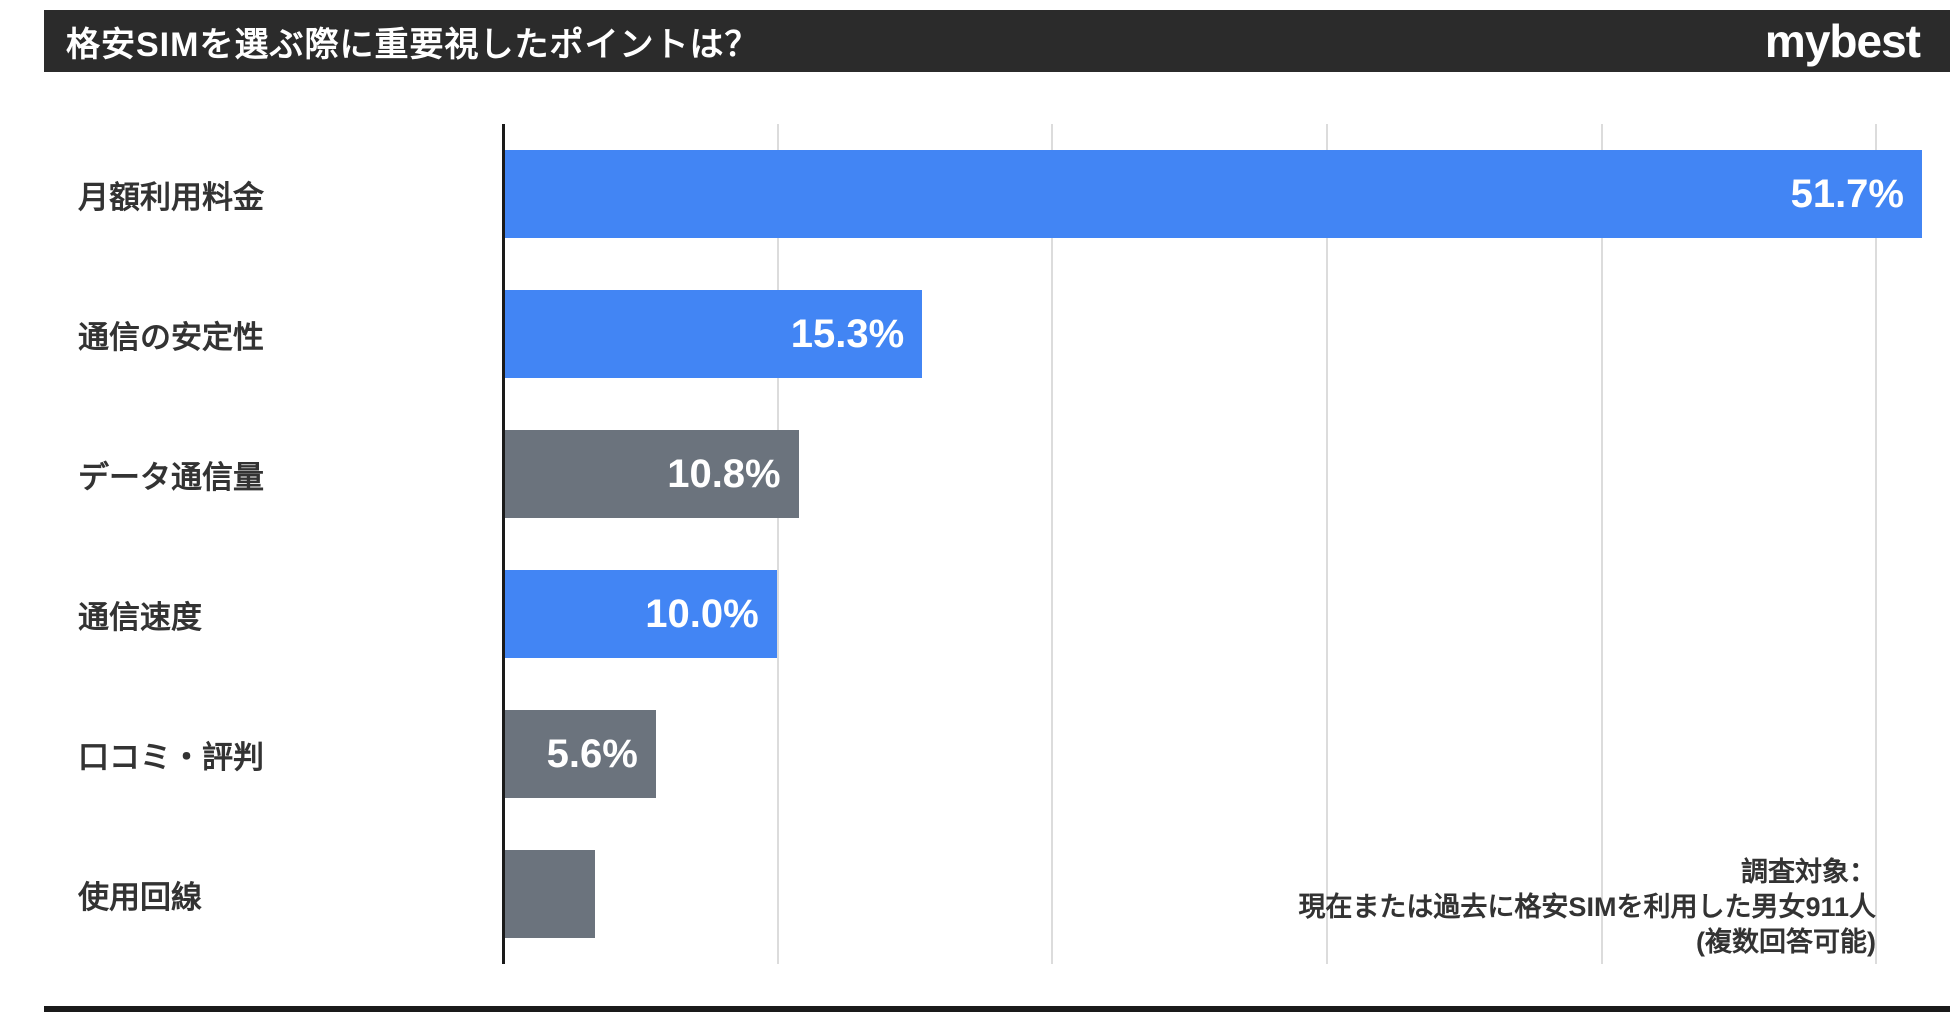 This screenshot has width=1950, height=1020. I want to click on category-label: 通信の安定性, so click(171, 337).